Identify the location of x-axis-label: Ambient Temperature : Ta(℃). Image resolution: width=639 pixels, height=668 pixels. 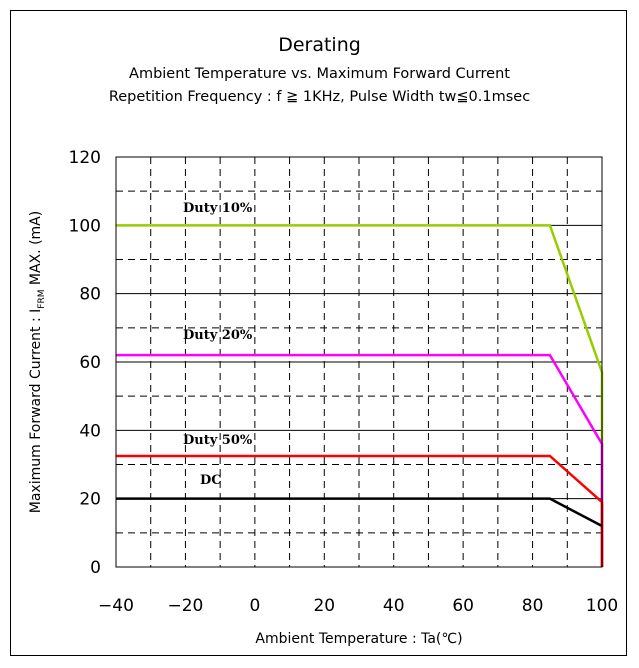
(358, 639).